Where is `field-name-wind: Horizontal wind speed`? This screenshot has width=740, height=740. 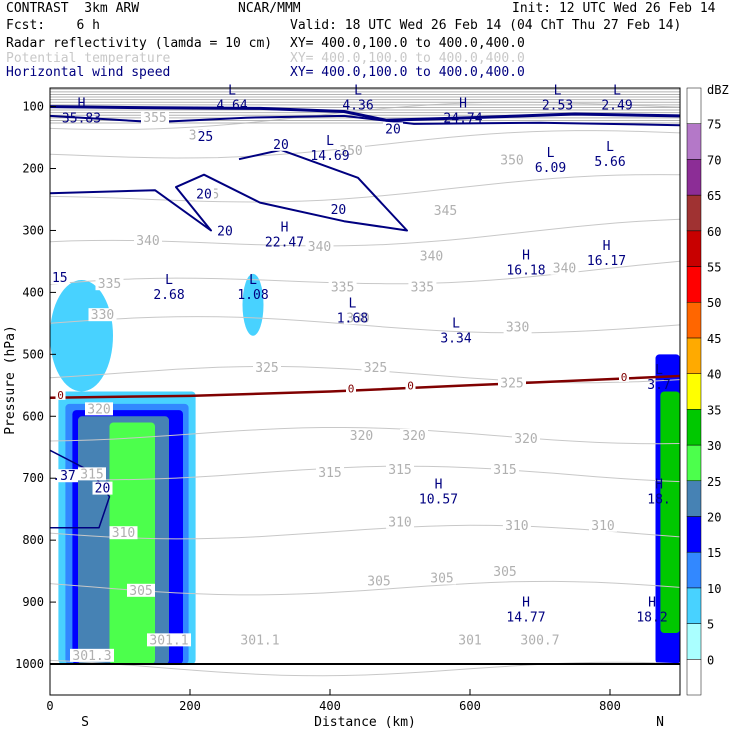
field-name-wind: Horizontal wind speed is located at coordinates (88, 72).